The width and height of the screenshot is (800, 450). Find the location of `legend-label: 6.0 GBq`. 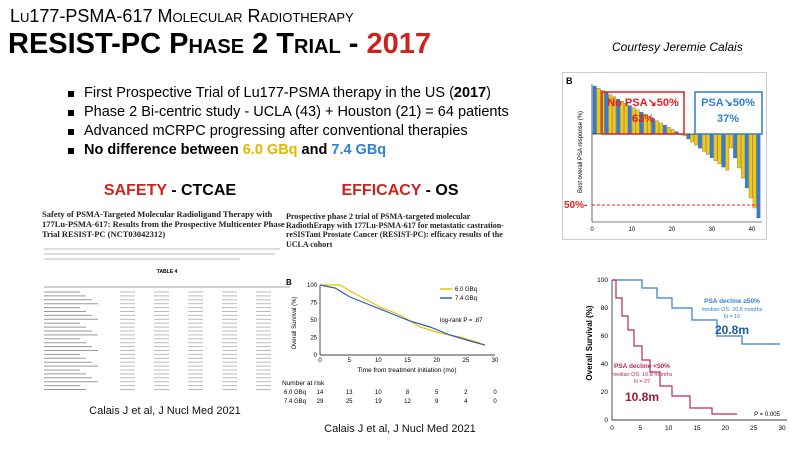

legend-label: 6.0 GBq is located at coordinates (466, 290).